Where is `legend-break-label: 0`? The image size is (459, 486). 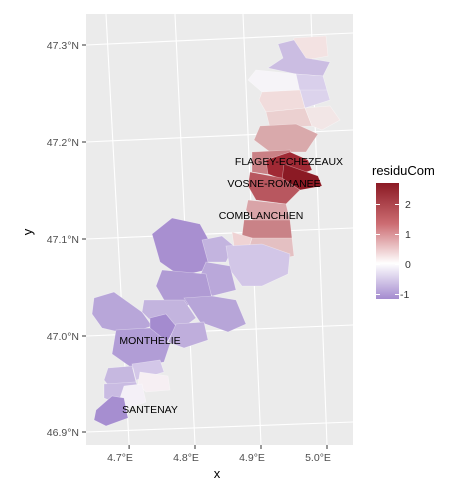
legend-break-label: 0 is located at coordinates (408, 265).